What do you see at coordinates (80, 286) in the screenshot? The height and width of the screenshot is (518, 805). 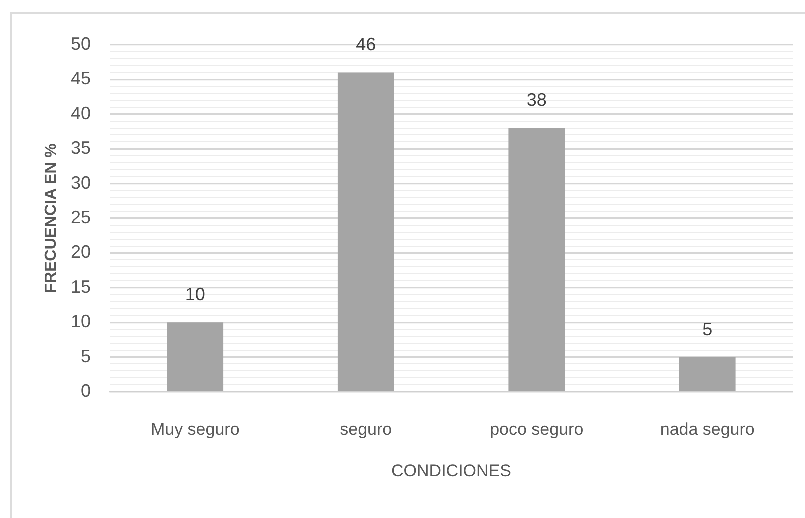 I see `y-tick-label: 15` at bounding box center [80, 286].